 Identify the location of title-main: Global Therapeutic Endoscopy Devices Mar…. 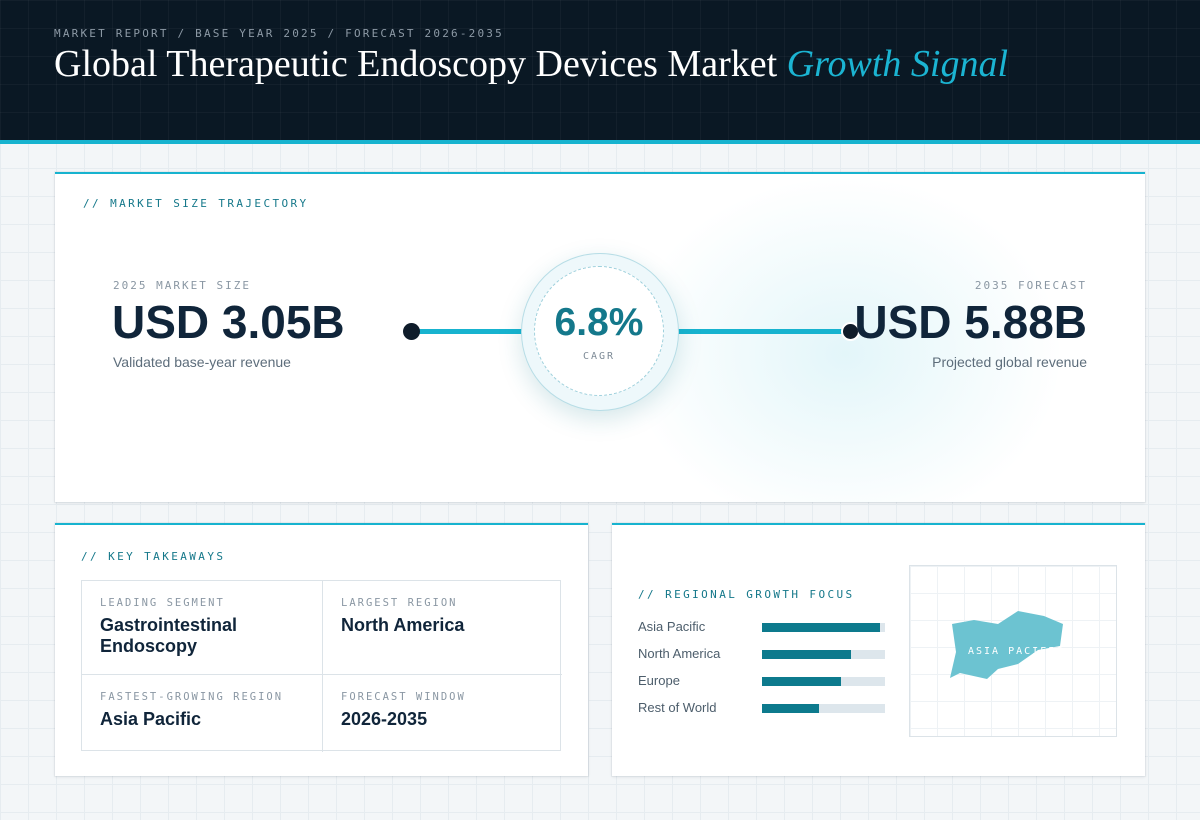
(416, 64).